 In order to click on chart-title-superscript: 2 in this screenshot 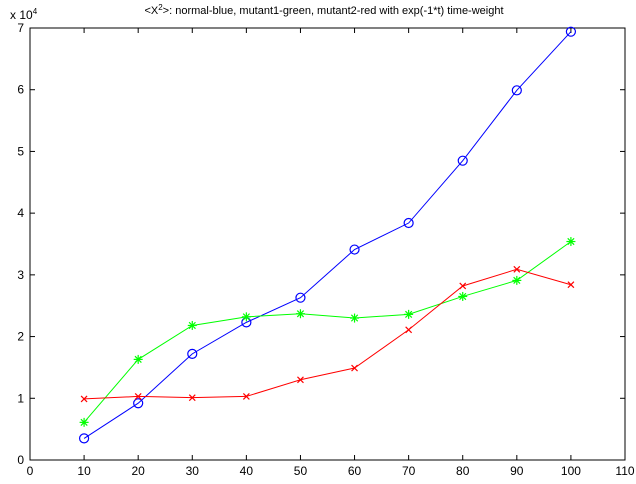, I will do `click(160, 7)`.